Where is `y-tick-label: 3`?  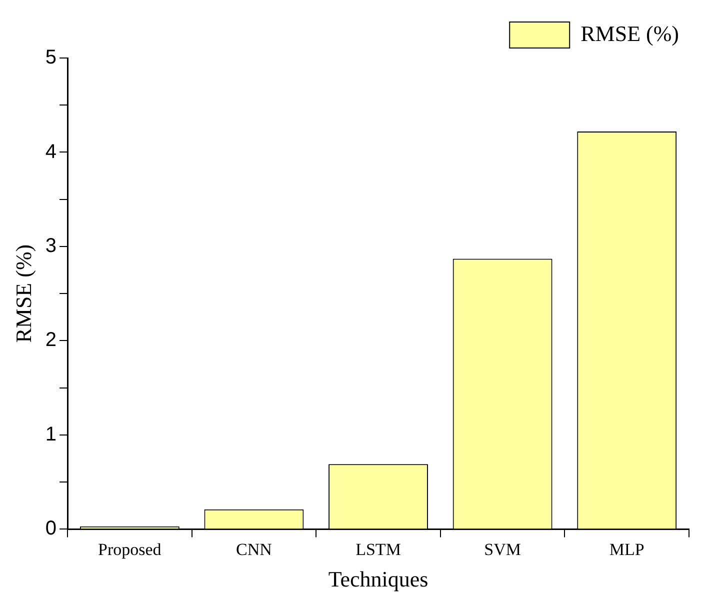 y-tick-label: 3 is located at coordinates (51, 245).